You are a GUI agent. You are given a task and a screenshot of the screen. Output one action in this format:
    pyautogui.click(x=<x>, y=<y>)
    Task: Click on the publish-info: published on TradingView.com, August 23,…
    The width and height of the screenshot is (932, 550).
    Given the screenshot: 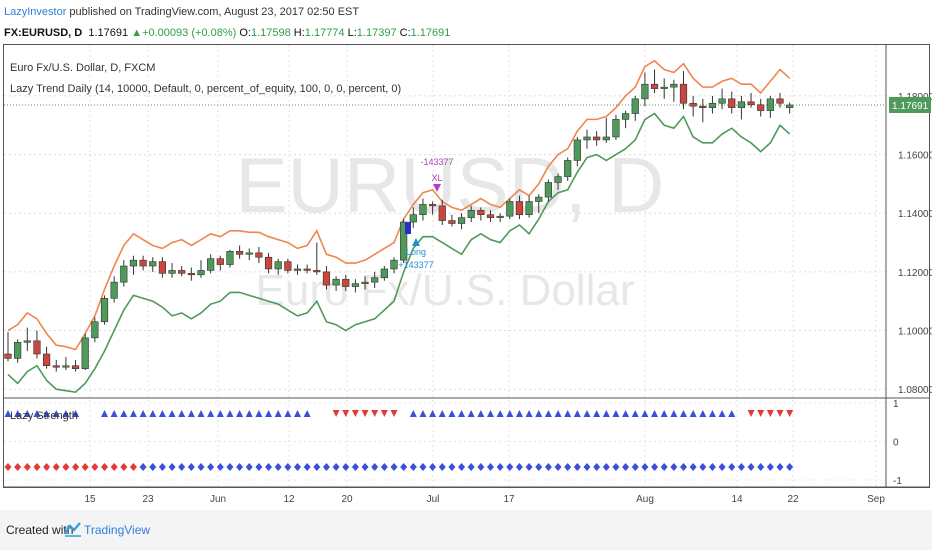 What is the action you would take?
    pyautogui.click(x=213, y=12)
    